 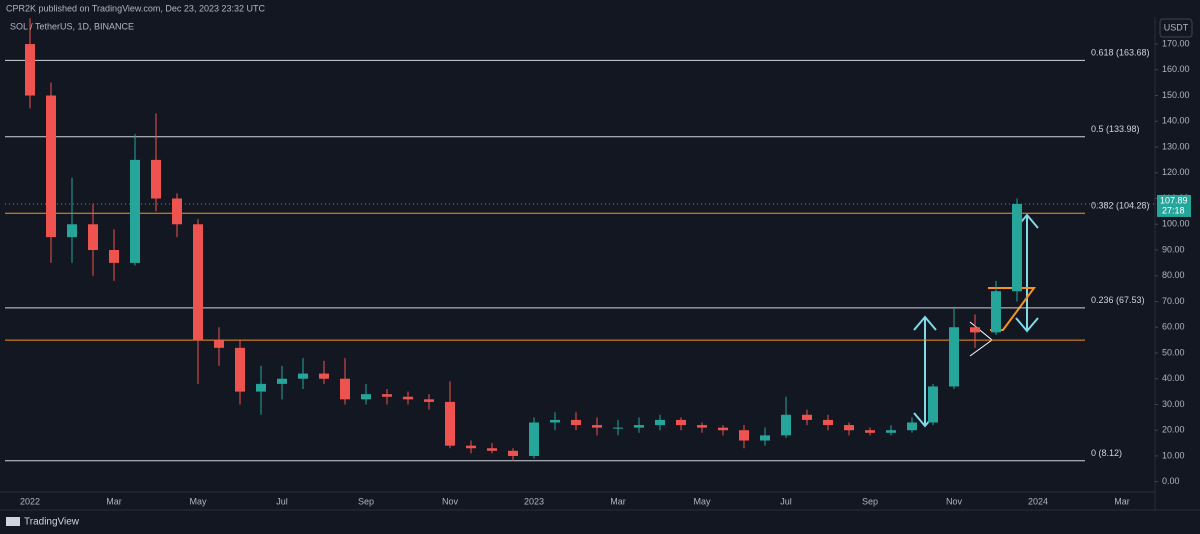 I want to click on y-tick-label: 80.00, so click(x=1173, y=275).